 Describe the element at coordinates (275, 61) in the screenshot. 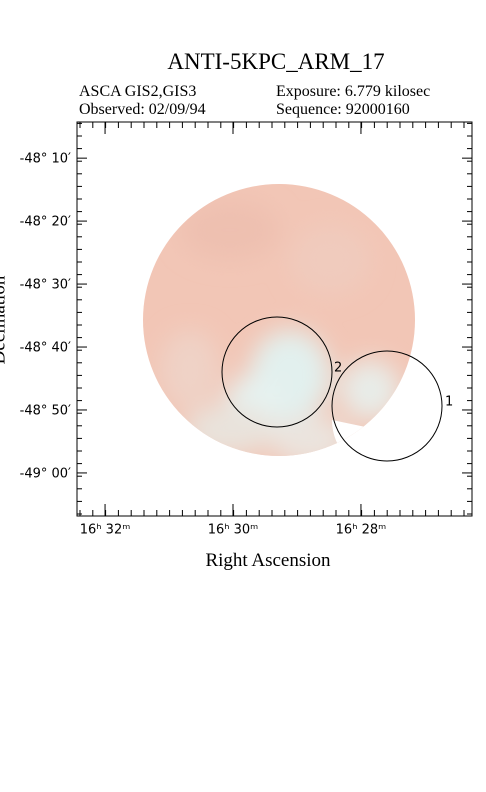

I see `chart-title: ANTI-5KPC_ARM_17` at that location.